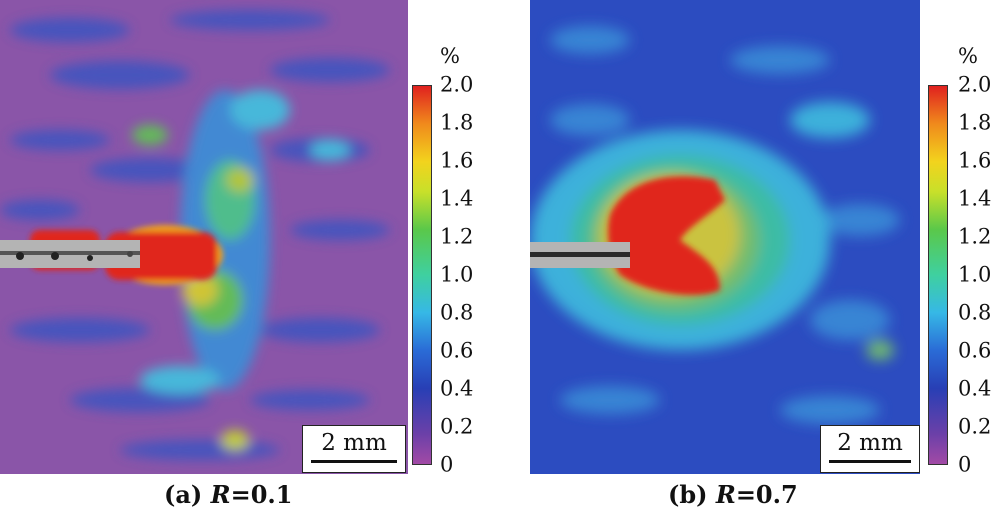 This screenshot has height=521, width=1006. Describe the element at coordinates (261, 494) in the screenshot. I see `caption-value: =0.1` at that location.